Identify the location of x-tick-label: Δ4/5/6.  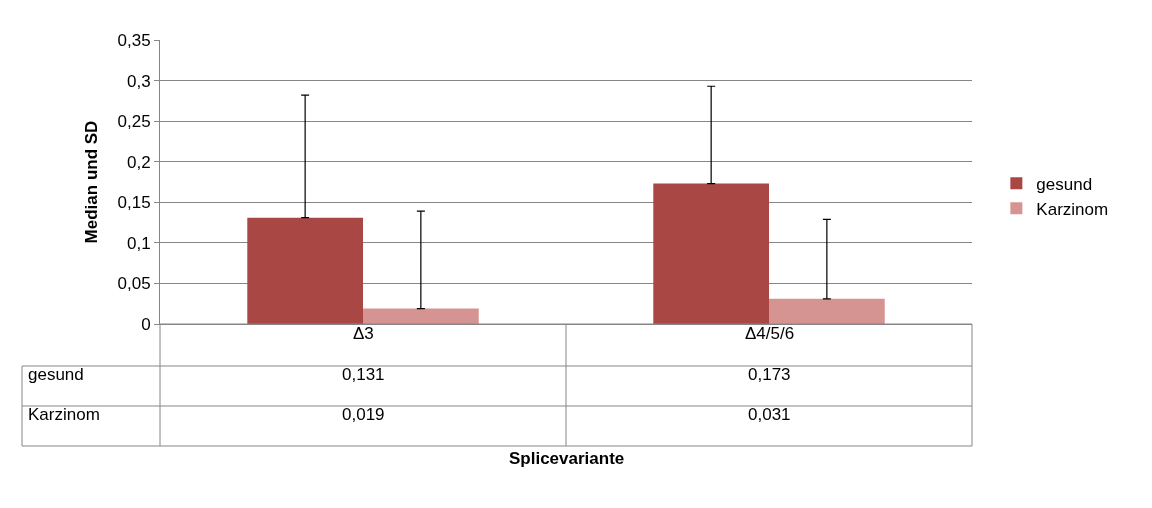
(770, 333).